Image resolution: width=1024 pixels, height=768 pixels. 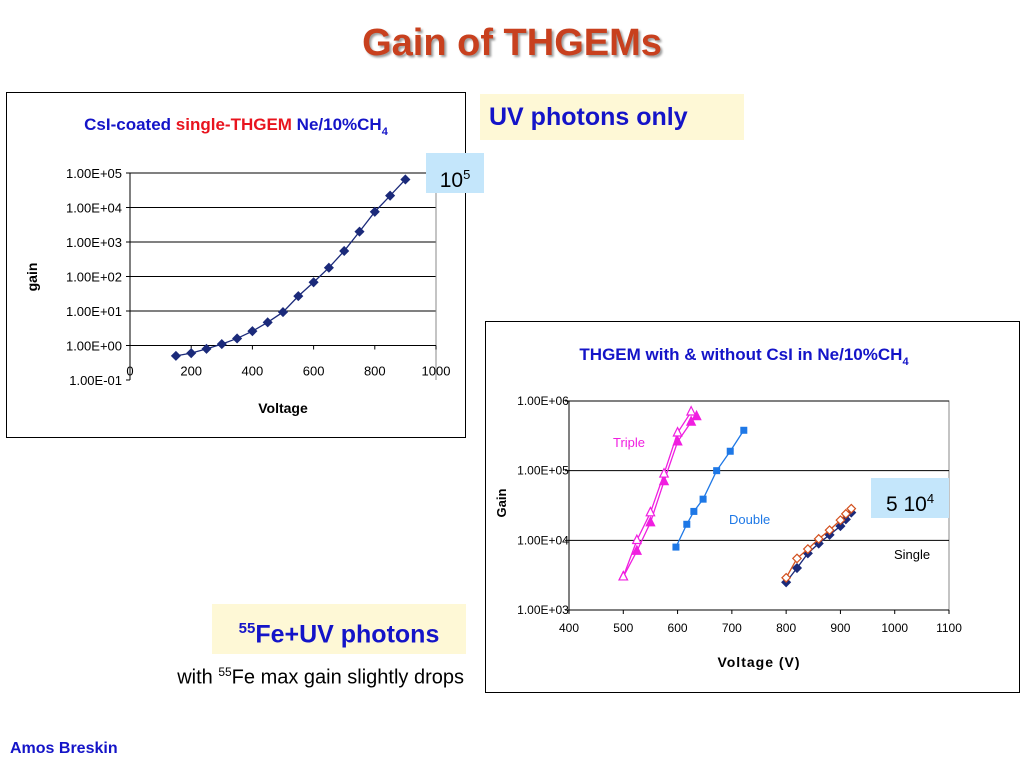 I want to click on chart2-xtick-label: 400, so click(x=569, y=628).